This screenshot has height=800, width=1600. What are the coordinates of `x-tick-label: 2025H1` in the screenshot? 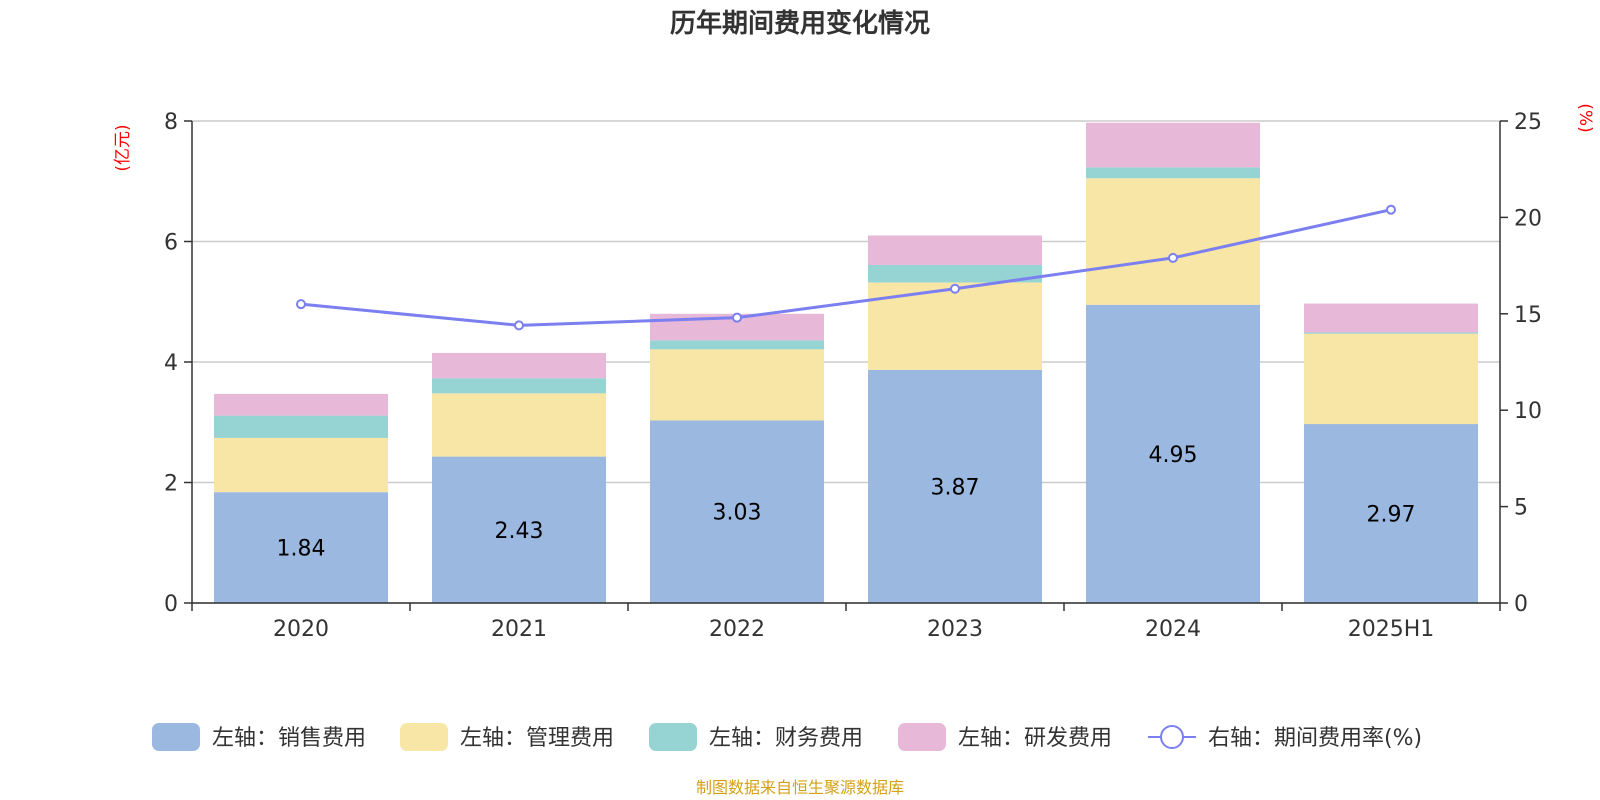 It's located at (1391, 629).